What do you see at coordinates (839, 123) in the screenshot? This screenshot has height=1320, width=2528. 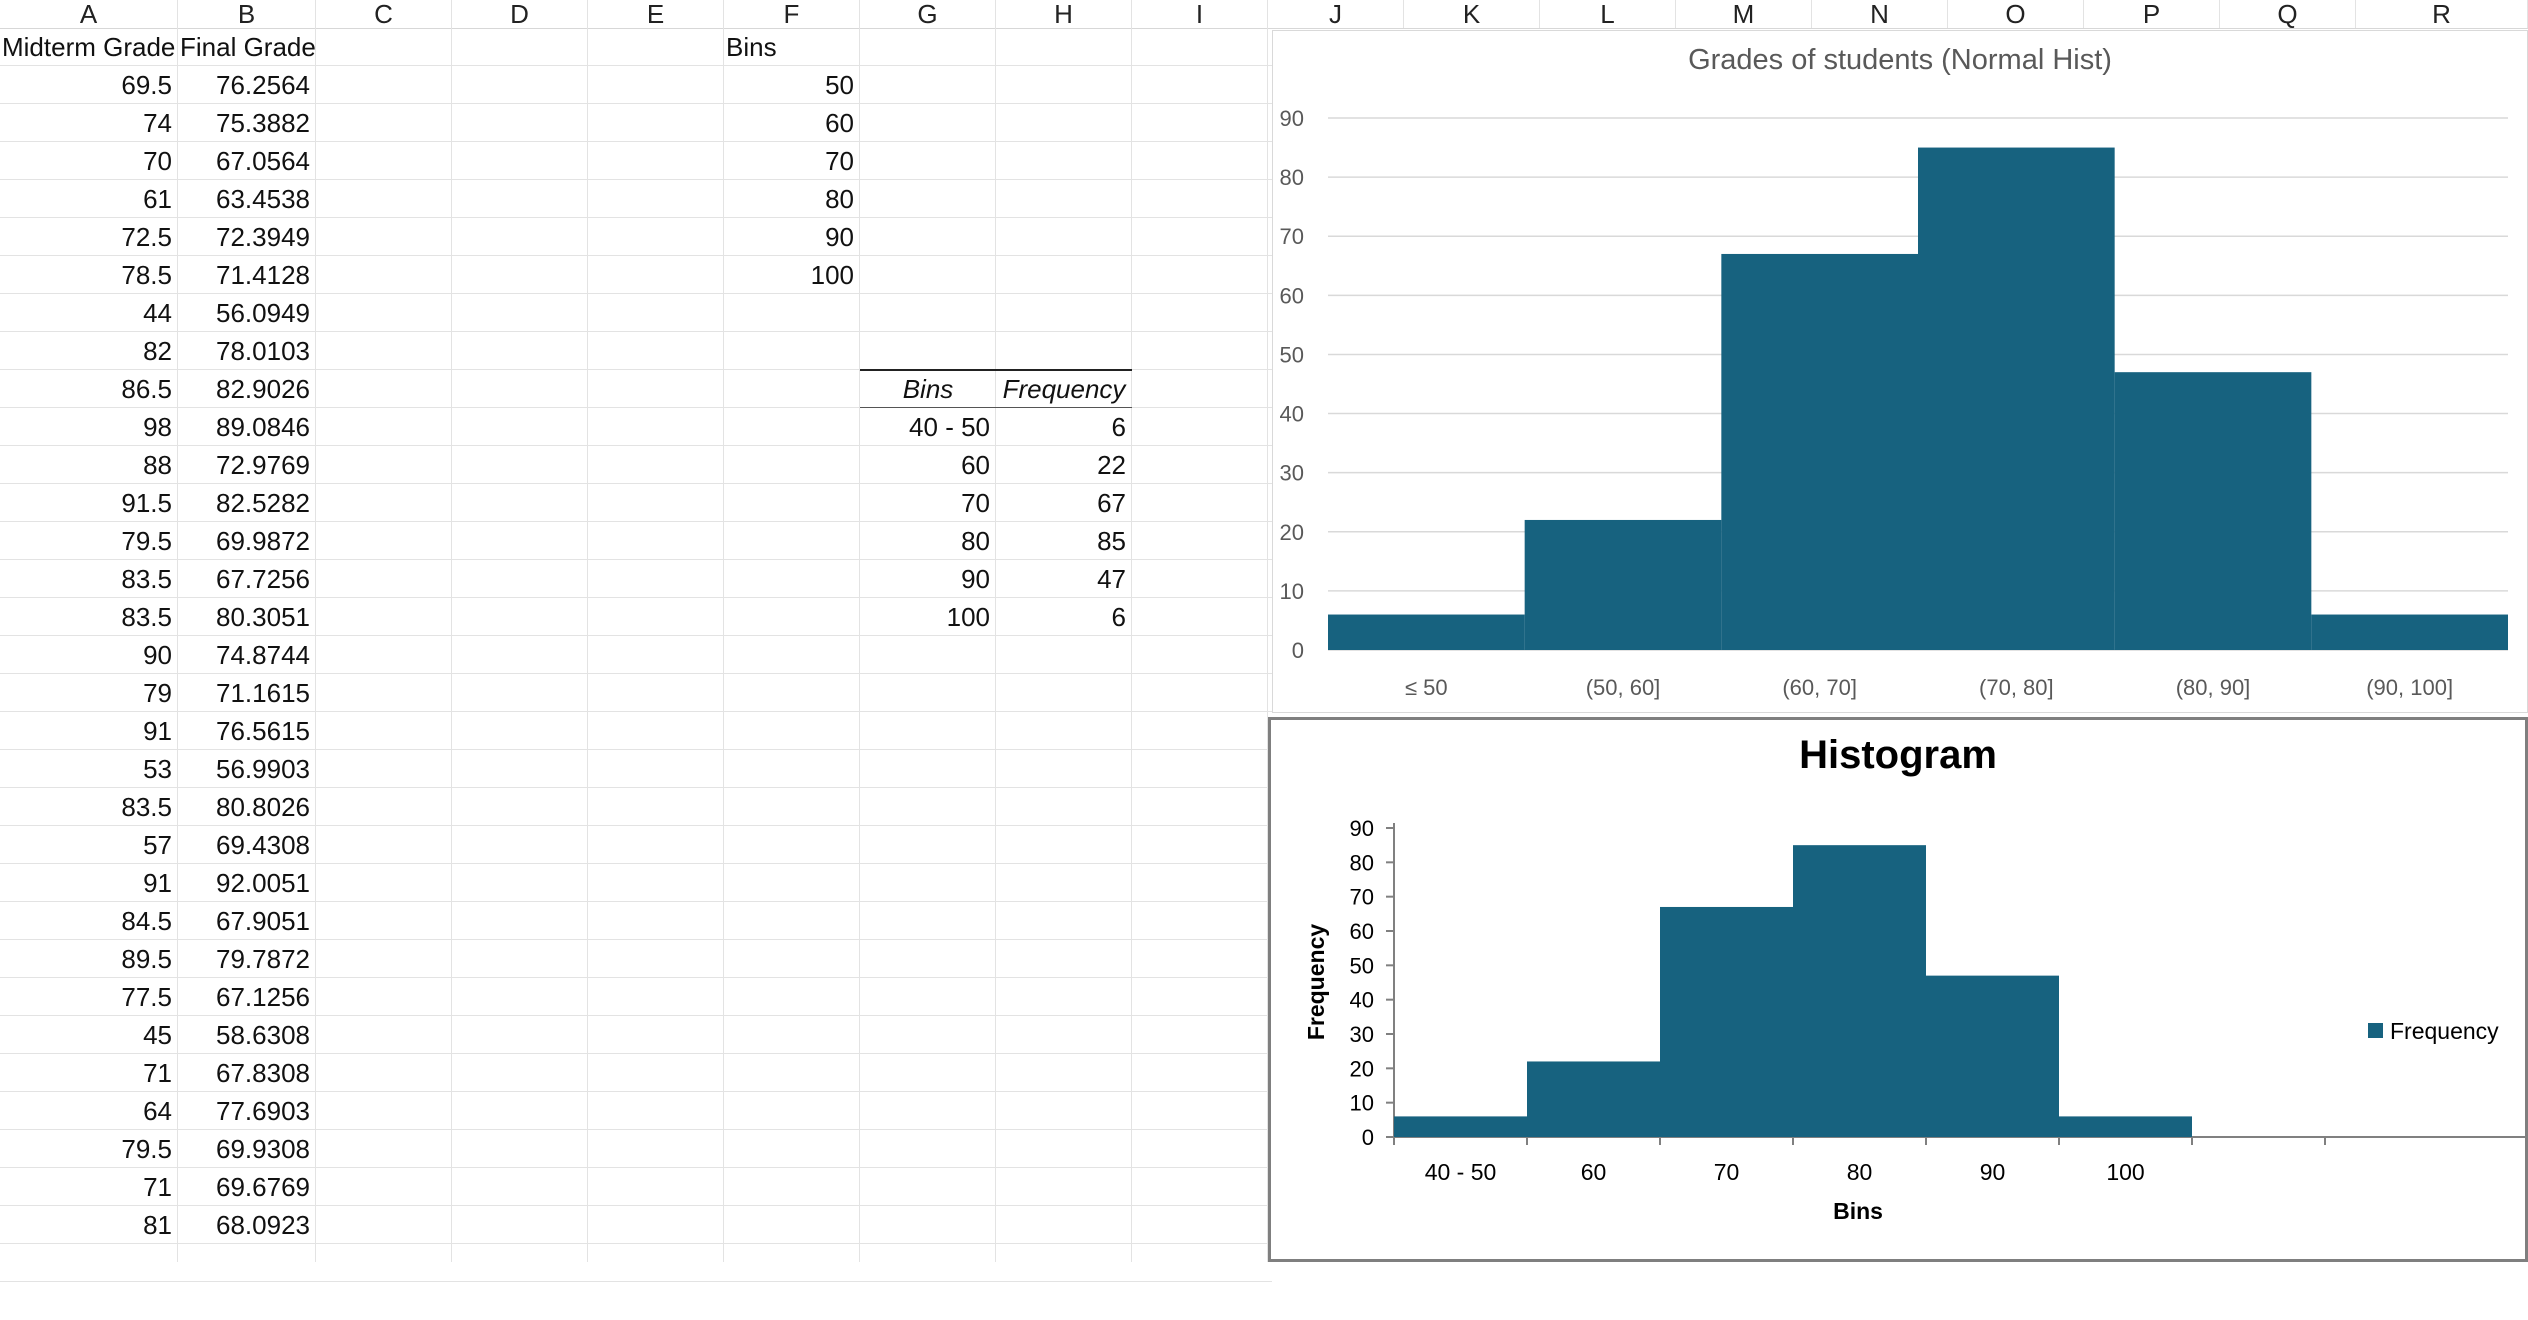 I see `bin-value-cell: 60` at bounding box center [839, 123].